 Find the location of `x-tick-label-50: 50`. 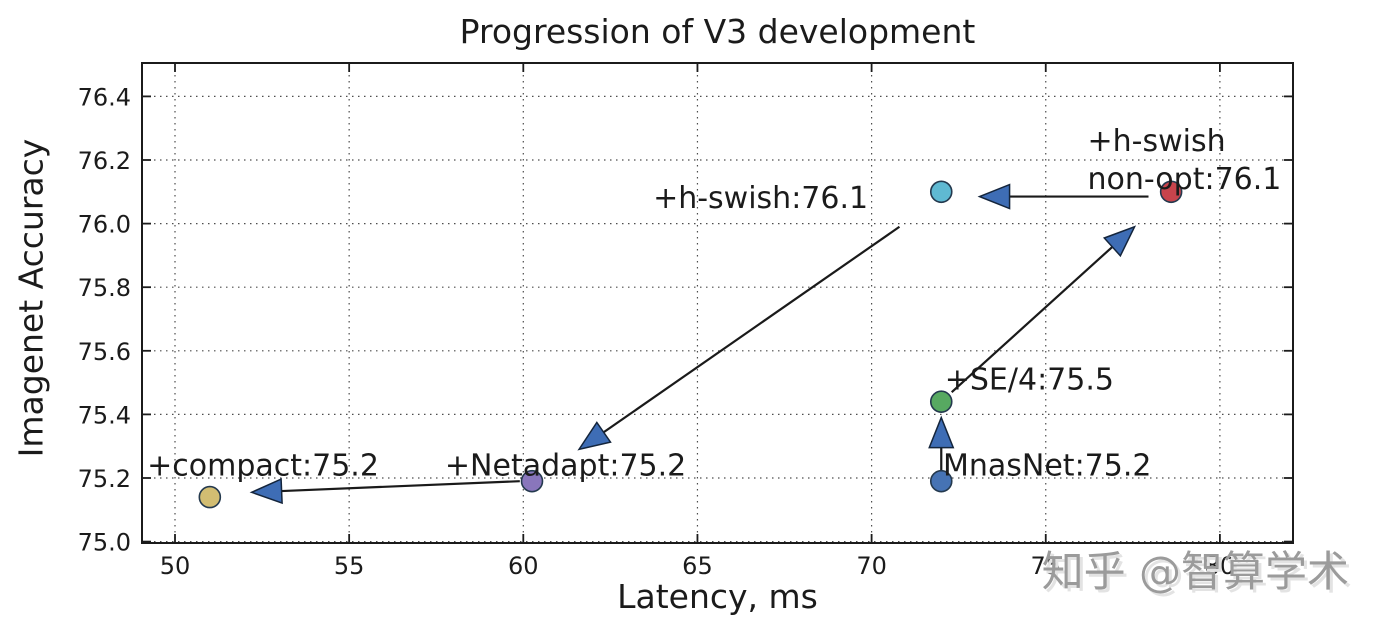

x-tick-label-50: 50 is located at coordinates (175, 566).